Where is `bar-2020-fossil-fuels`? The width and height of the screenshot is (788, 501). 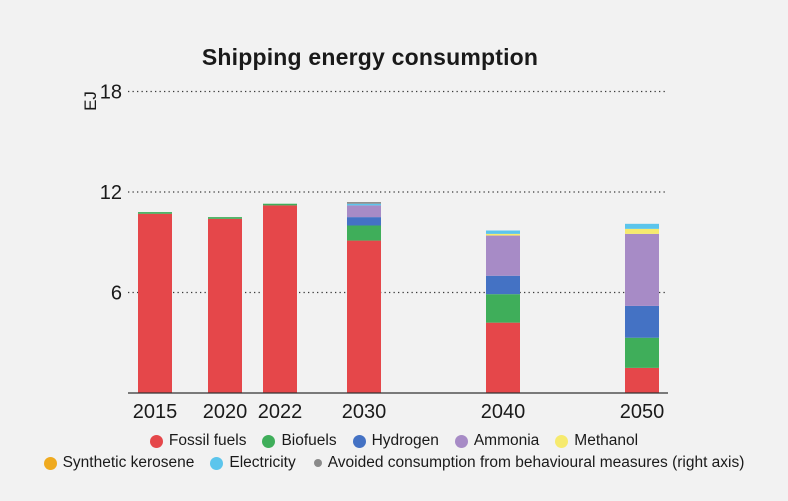 bar-2020-fossil-fuels is located at coordinates (225, 305).